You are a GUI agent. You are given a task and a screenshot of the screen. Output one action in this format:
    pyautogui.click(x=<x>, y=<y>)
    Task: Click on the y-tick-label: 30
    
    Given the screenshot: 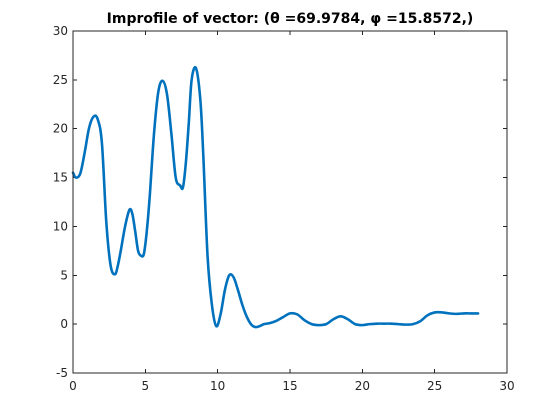 What is the action you would take?
    pyautogui.click(x=60, y=31)
    